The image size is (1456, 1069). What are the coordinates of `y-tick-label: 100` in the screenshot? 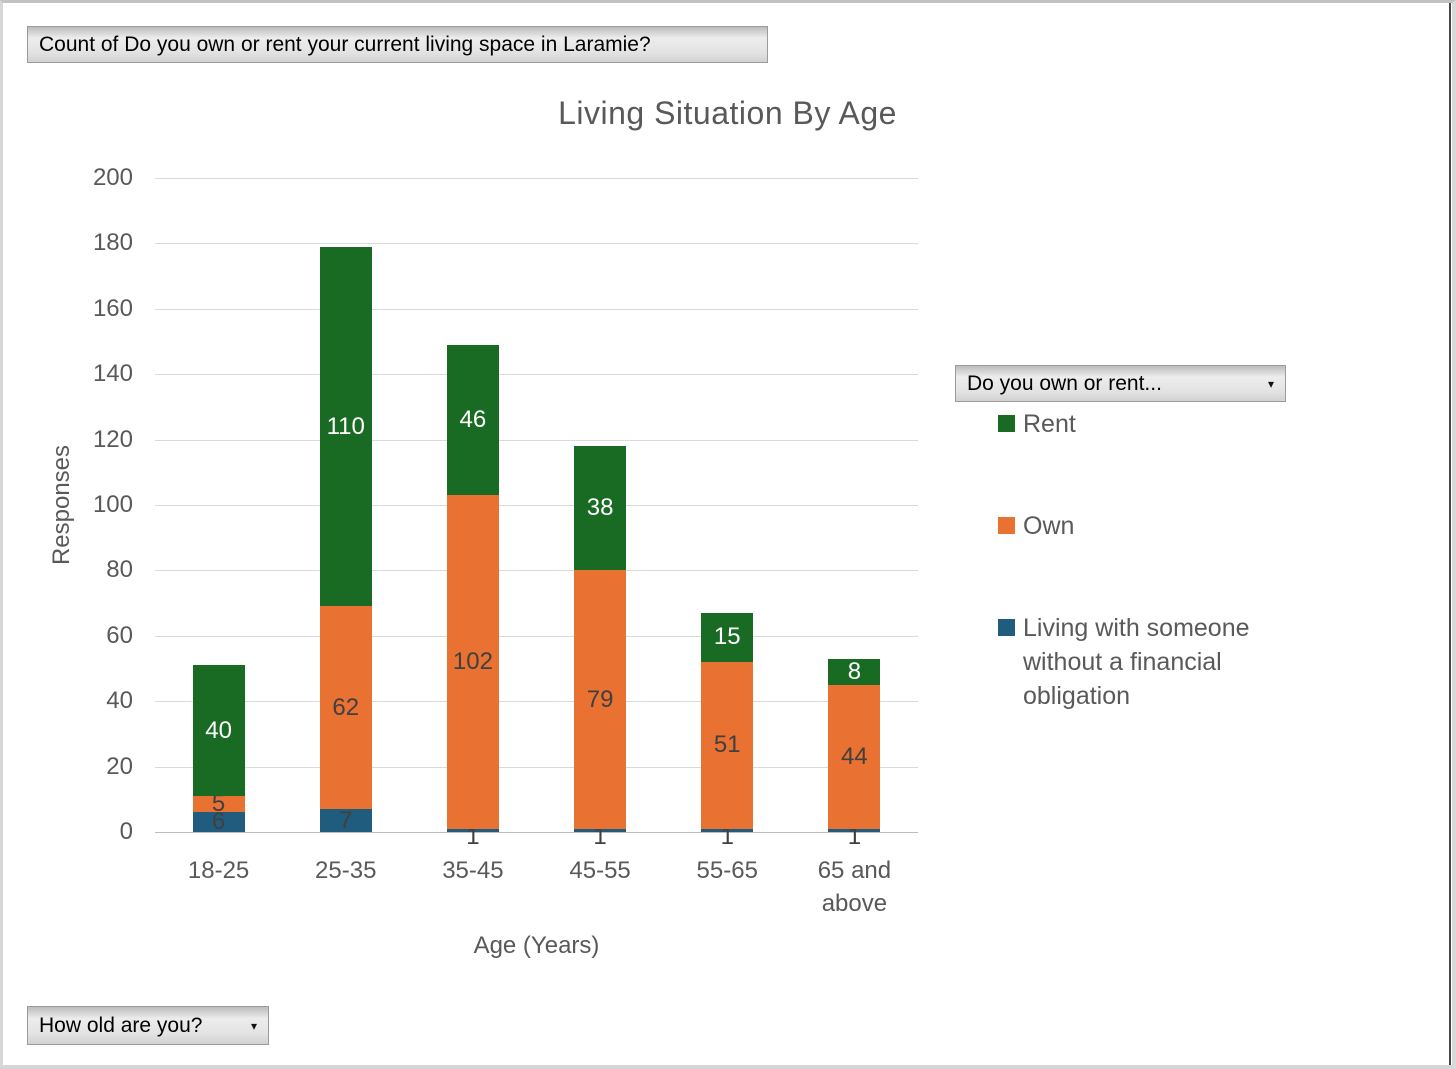 It's located at (112, 504).